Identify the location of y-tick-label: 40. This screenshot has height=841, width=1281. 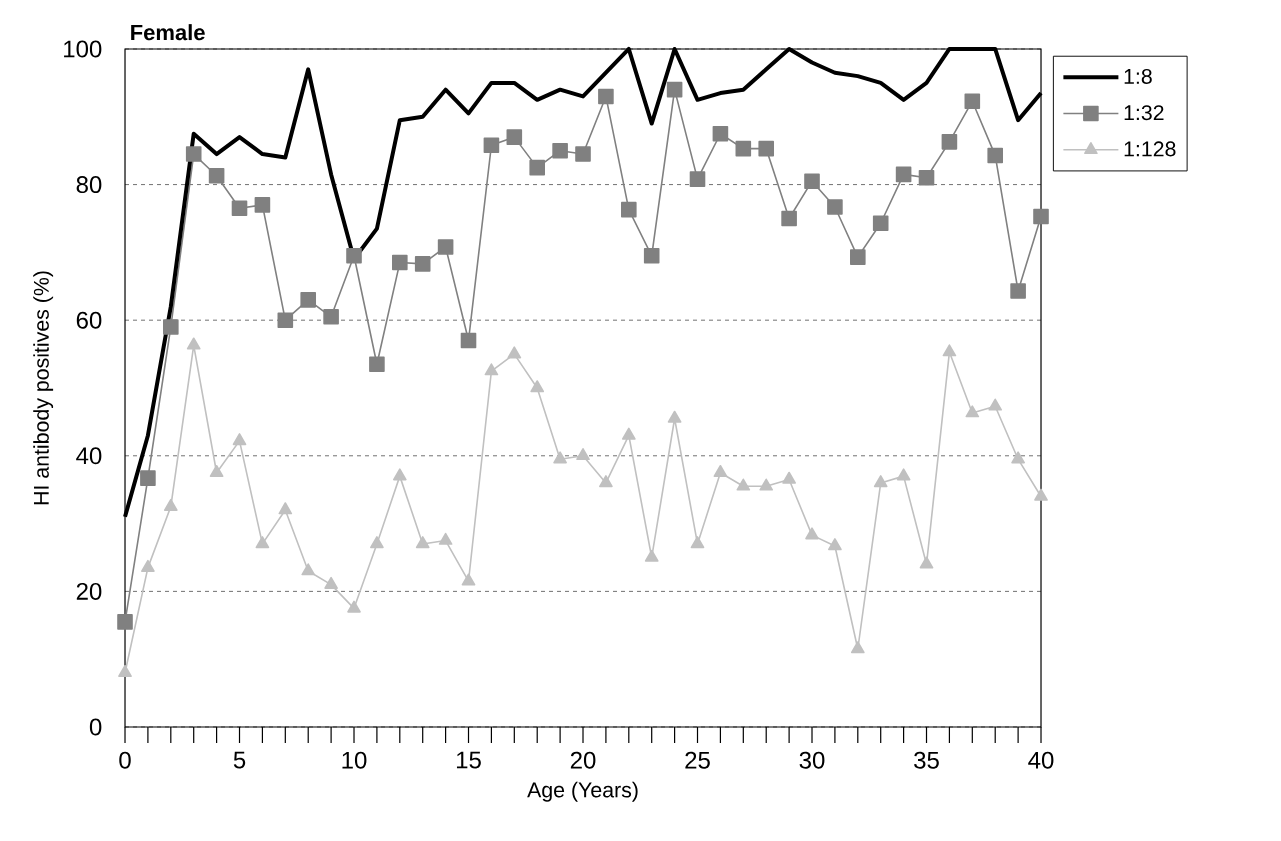
(89, 456).